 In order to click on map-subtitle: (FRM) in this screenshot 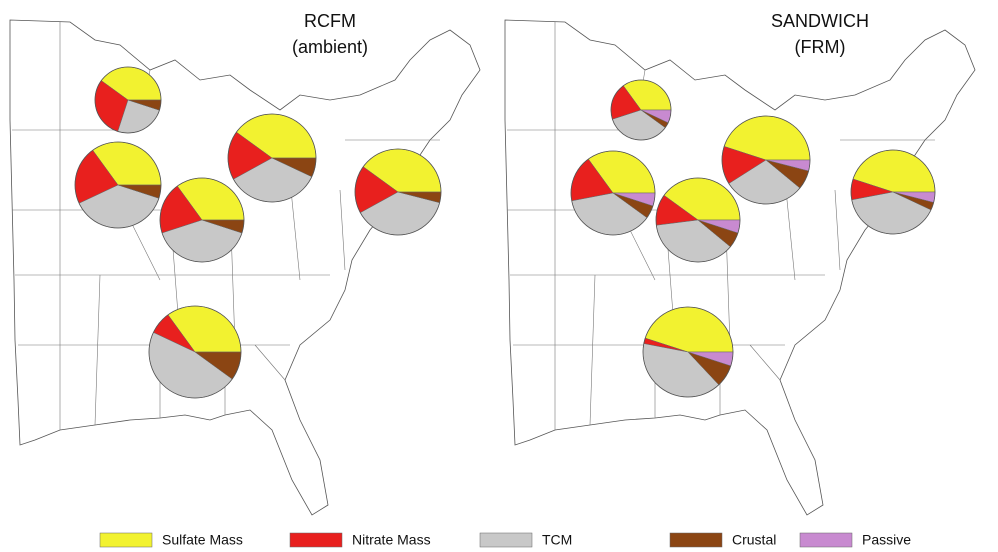, I will do `click(820, 47)`.